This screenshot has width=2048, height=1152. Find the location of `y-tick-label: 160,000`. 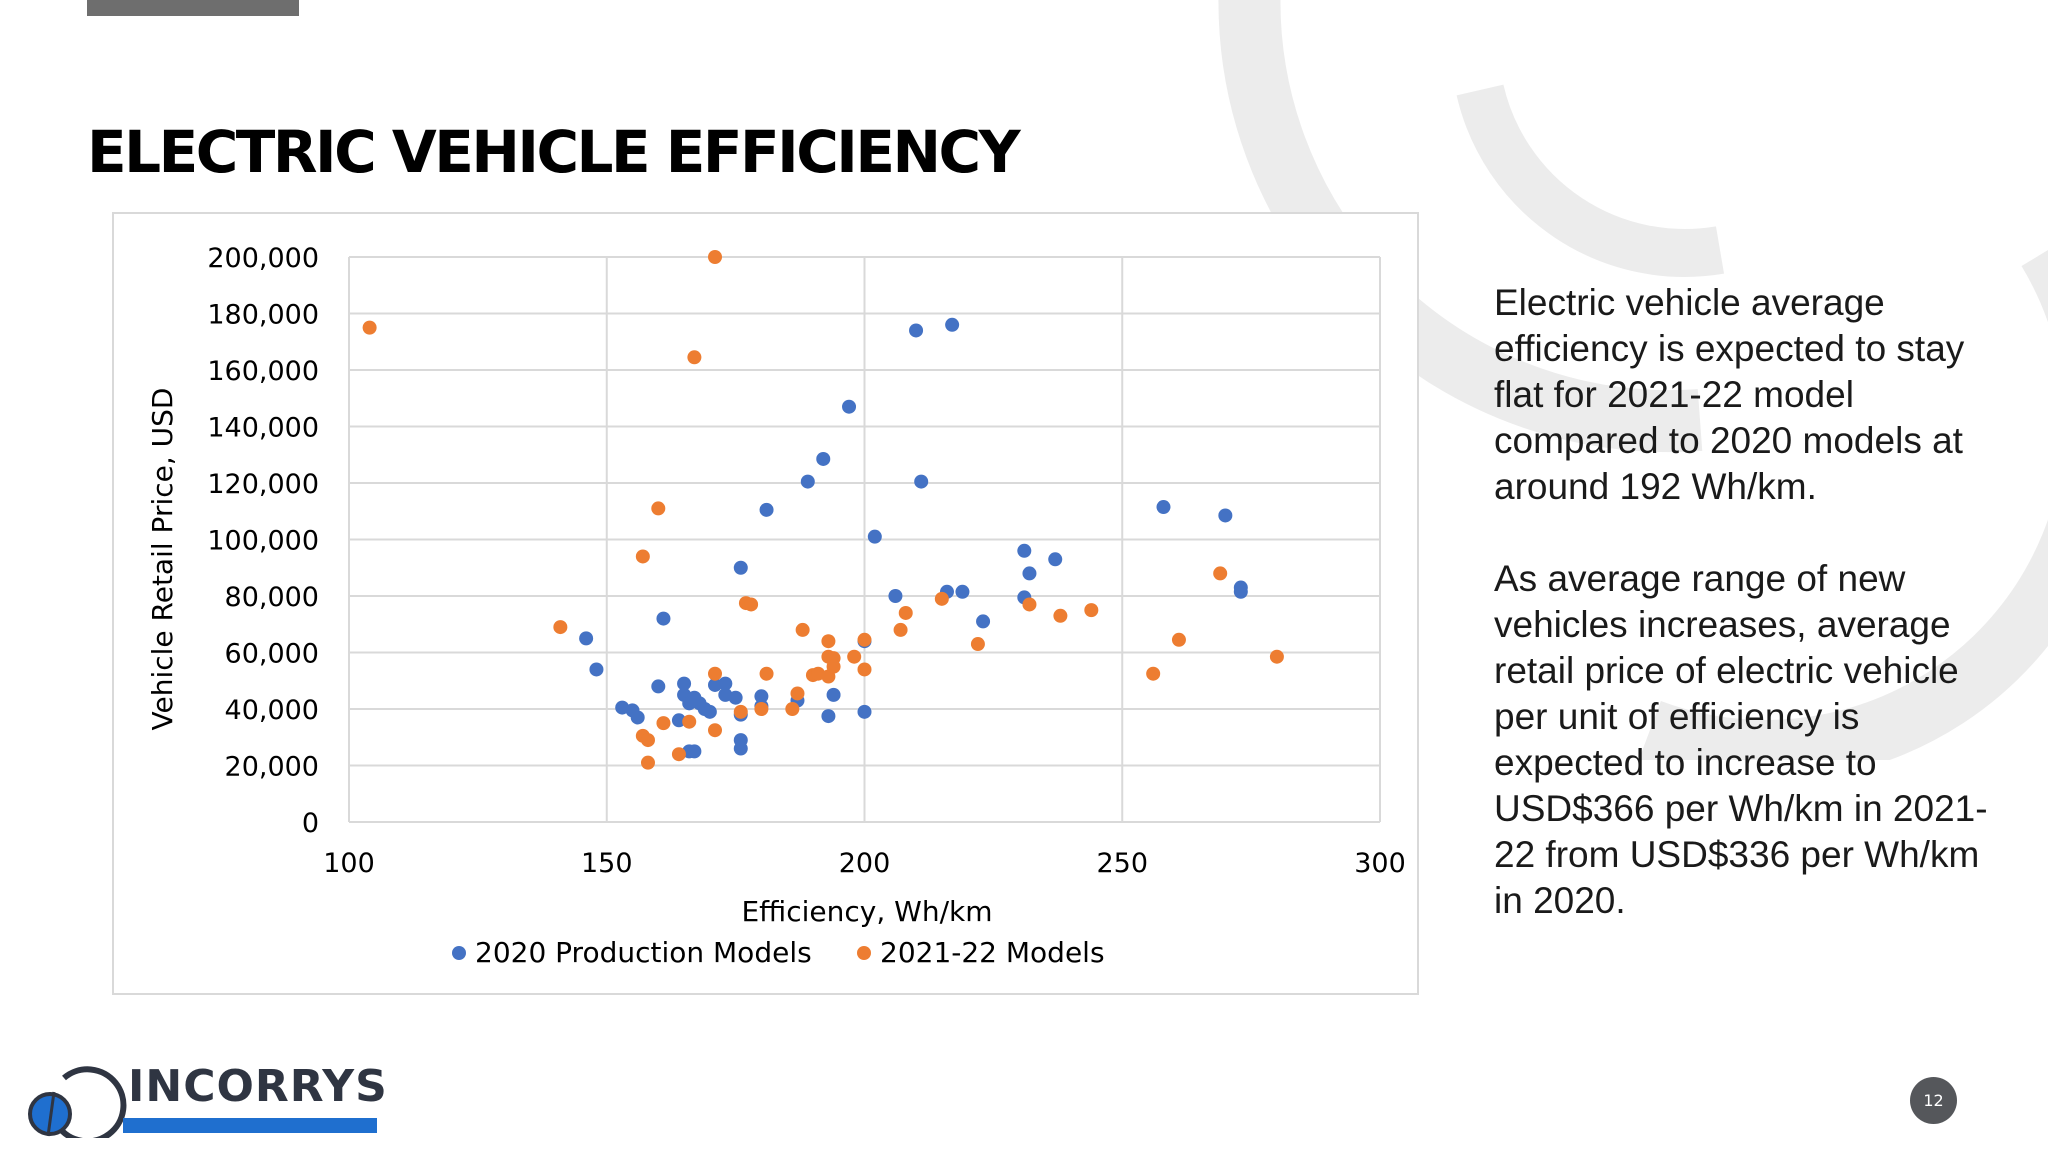

y-tick-label: 160,000 is located at coordinates (263, 371).